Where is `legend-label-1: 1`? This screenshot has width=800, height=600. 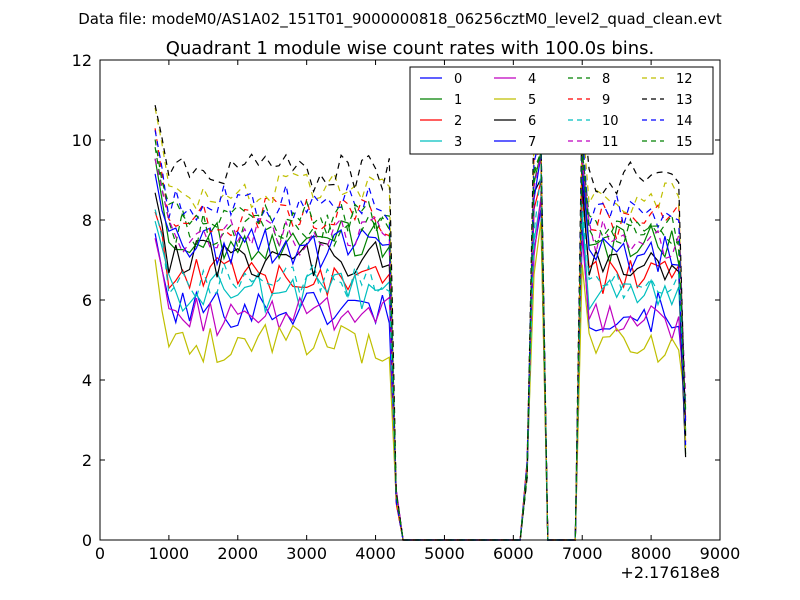
legend-label-1: 1 is located at coordinates (458, 100).